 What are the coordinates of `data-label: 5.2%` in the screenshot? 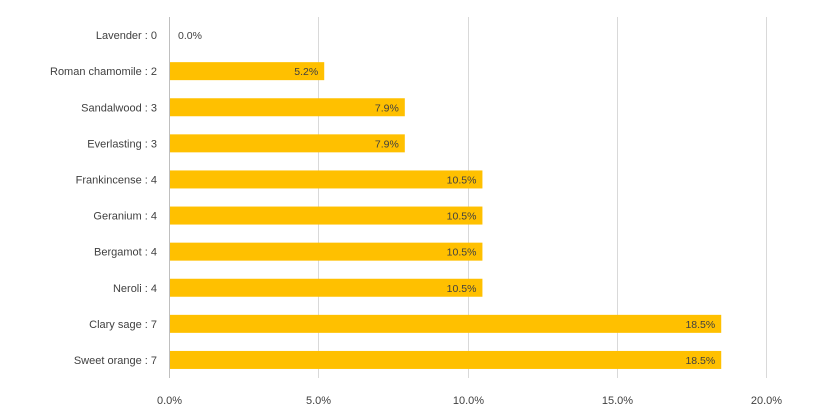 It's located at (306, 72).